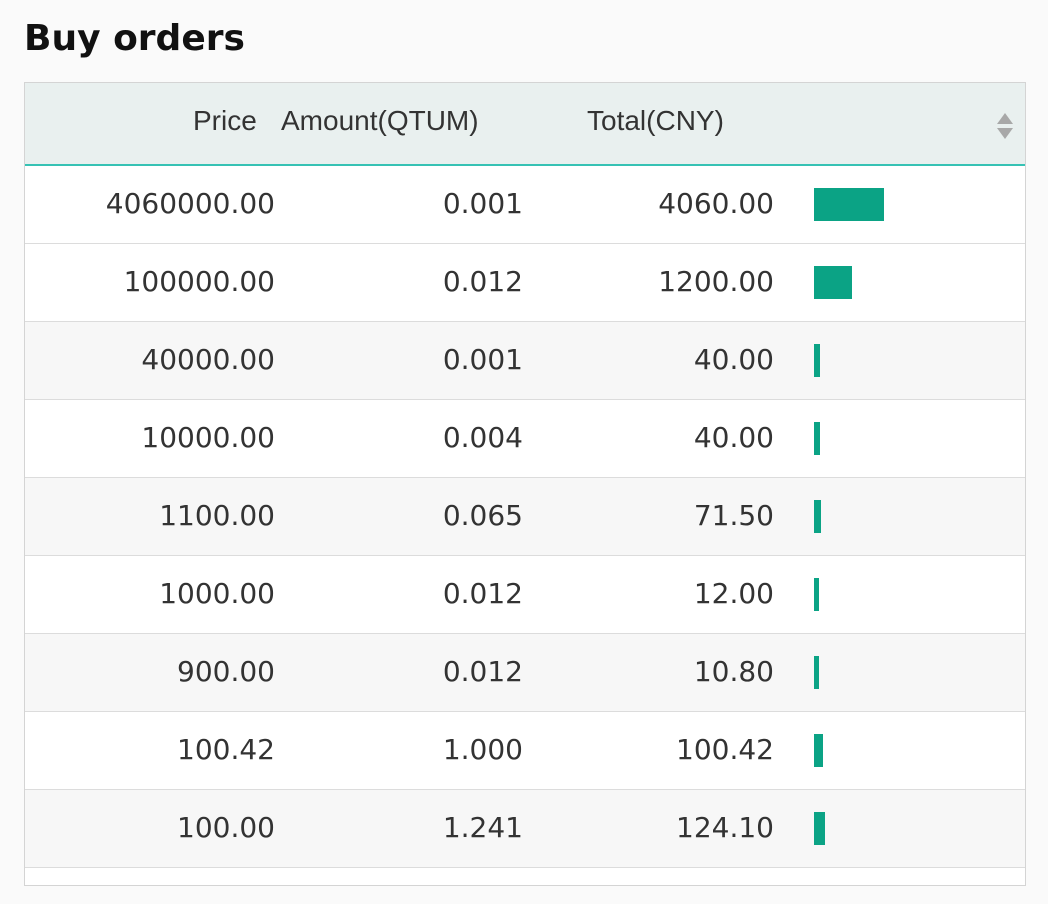 This screenshot has height=904, width=1048. What do you see at coordinates (733, 515) in the screenshot?
I see `total-cell: 71.50` at bounding box center [733, 515].